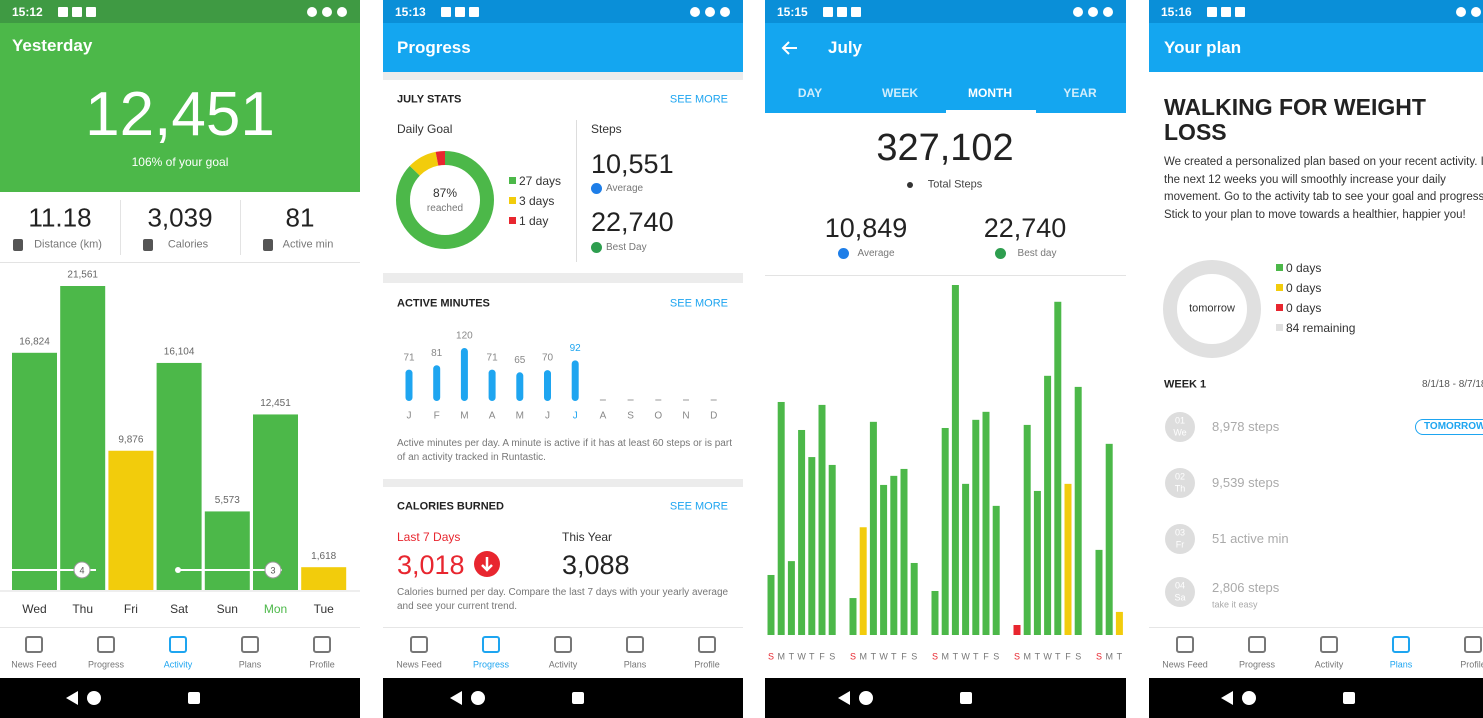  What do you see at coordinates (1080, 92) in the screenshot?
I see `tab: YEAR` at bounding box center [1080, 92].